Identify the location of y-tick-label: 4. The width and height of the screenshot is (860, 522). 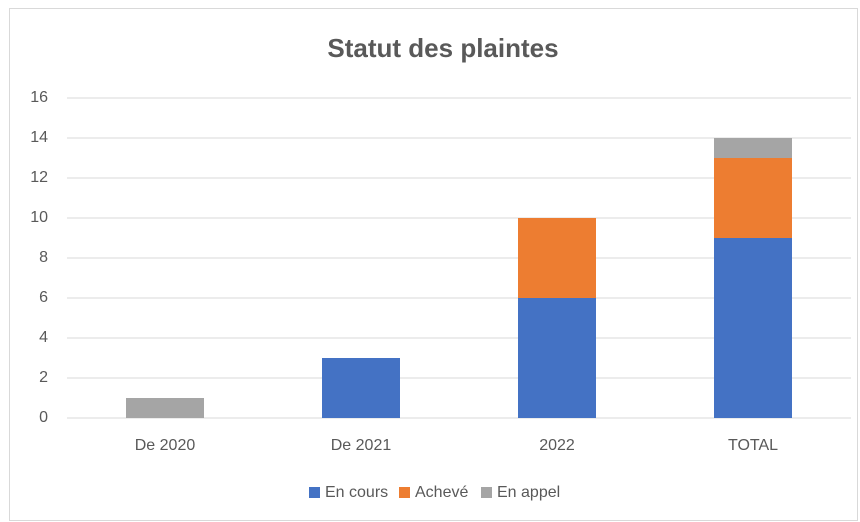
(43, 337).